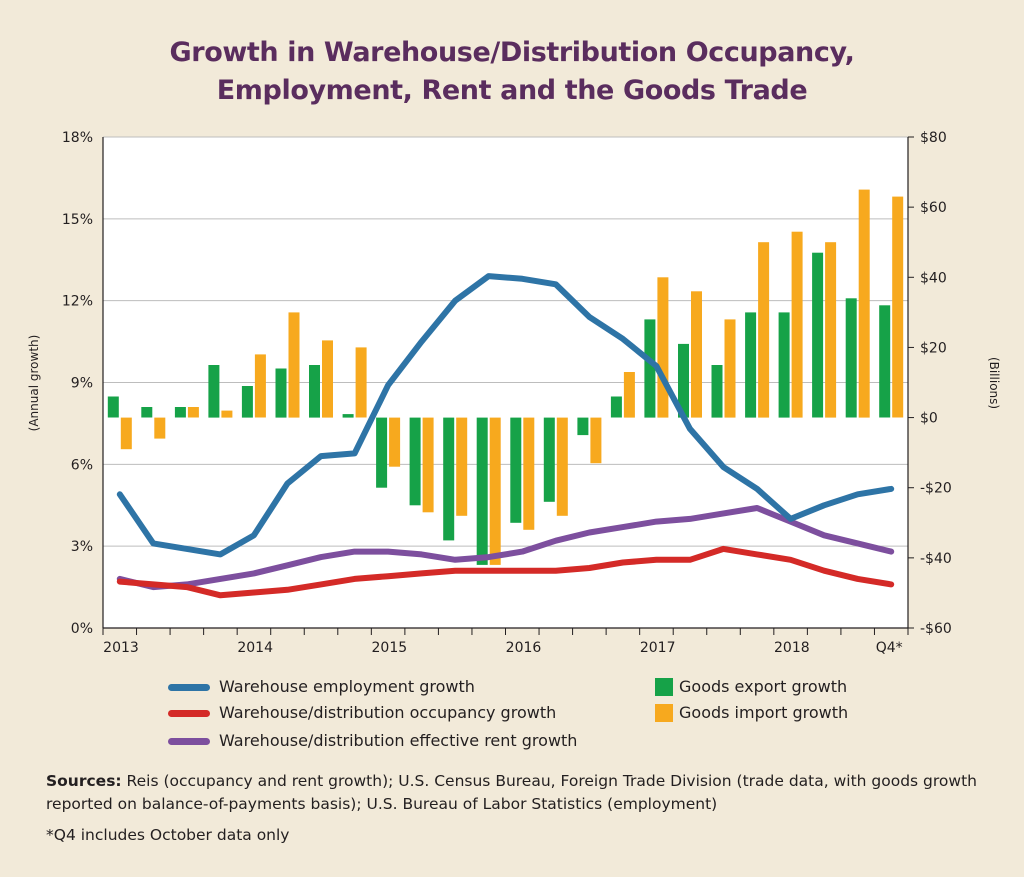 This screenshot has height=877, width=1024. I want to click on left-tick-label-4: 6%, so click(82, 465).